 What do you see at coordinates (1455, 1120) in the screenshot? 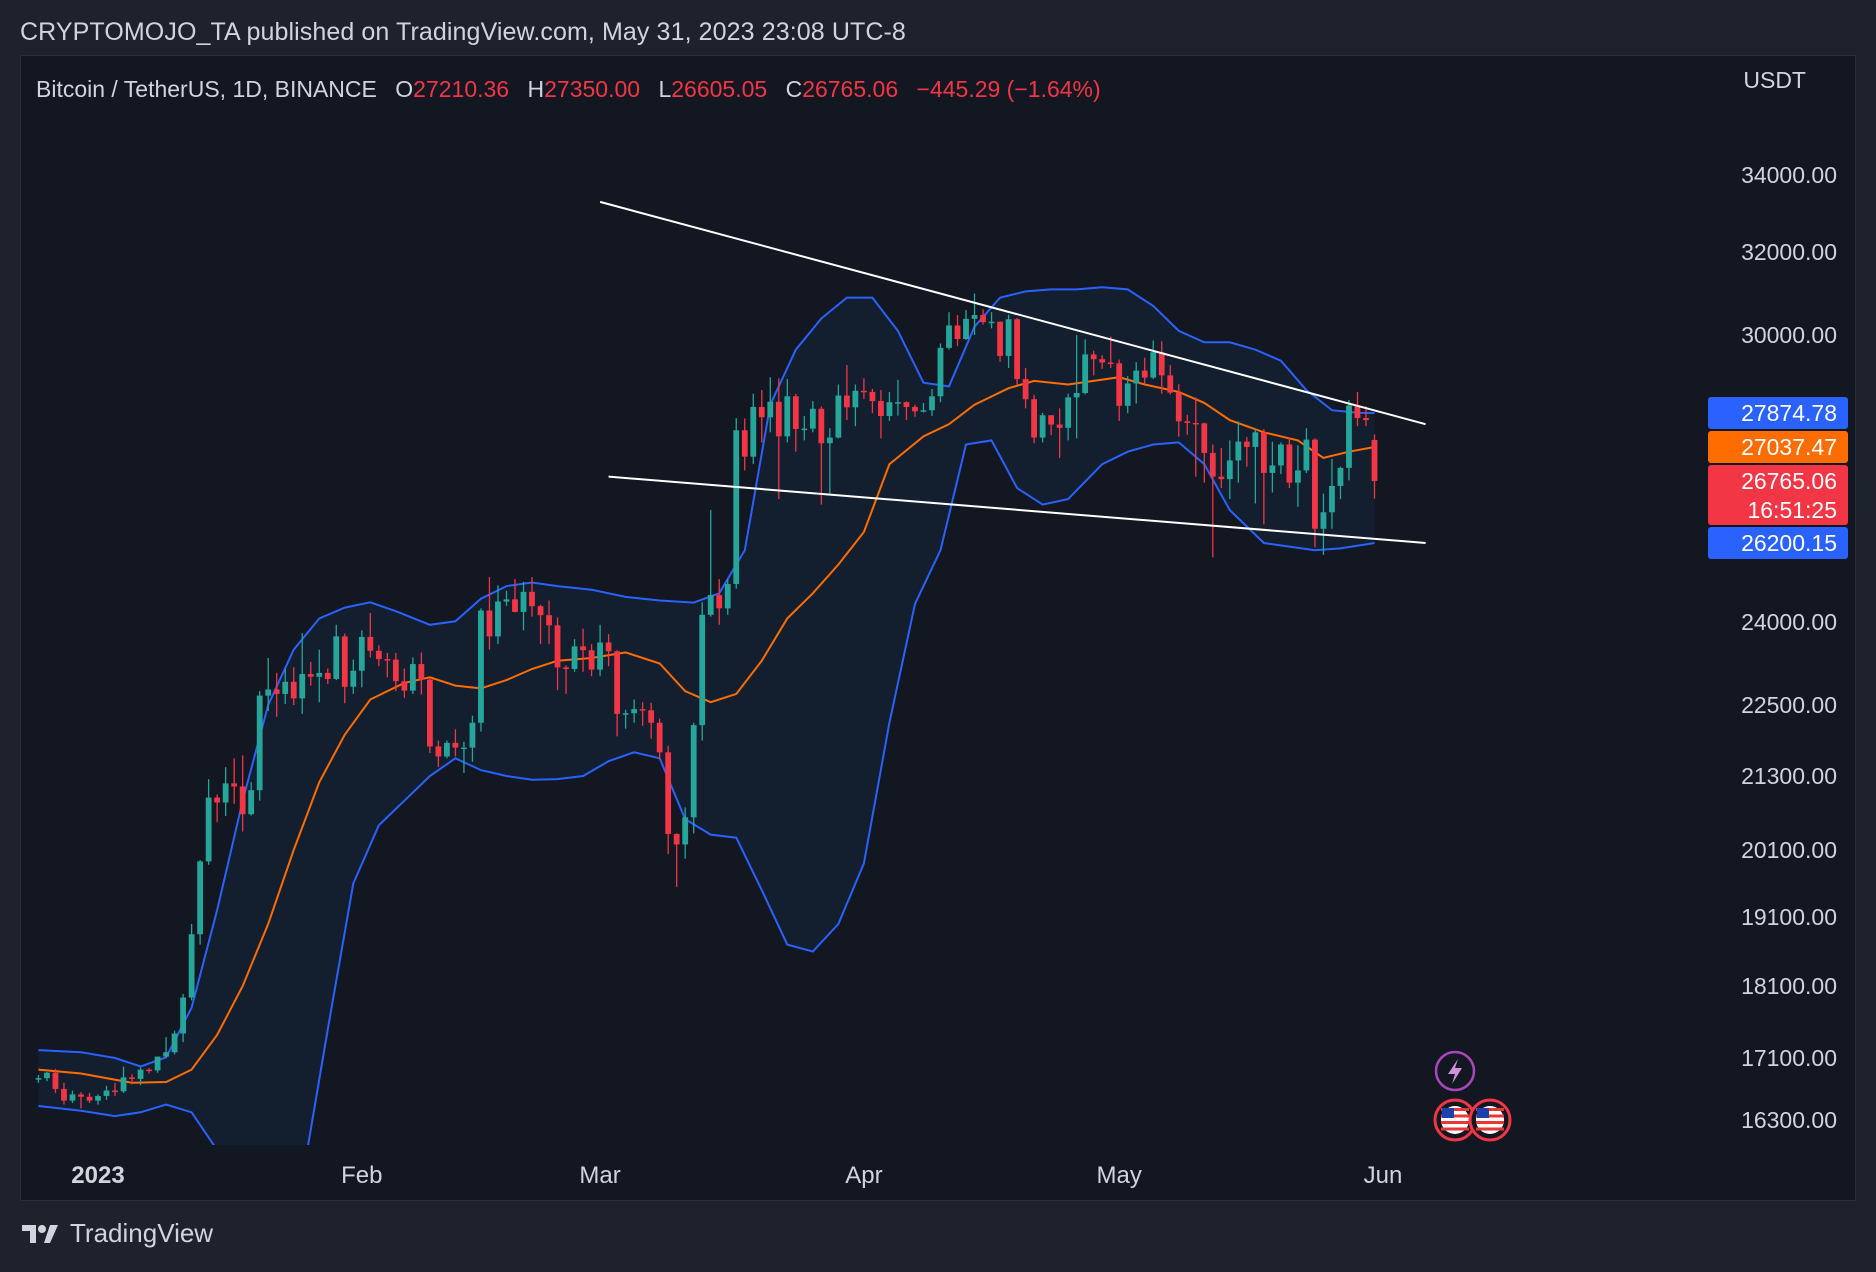
I see `us-flag-icon` at bounding box center [1455, 1120].